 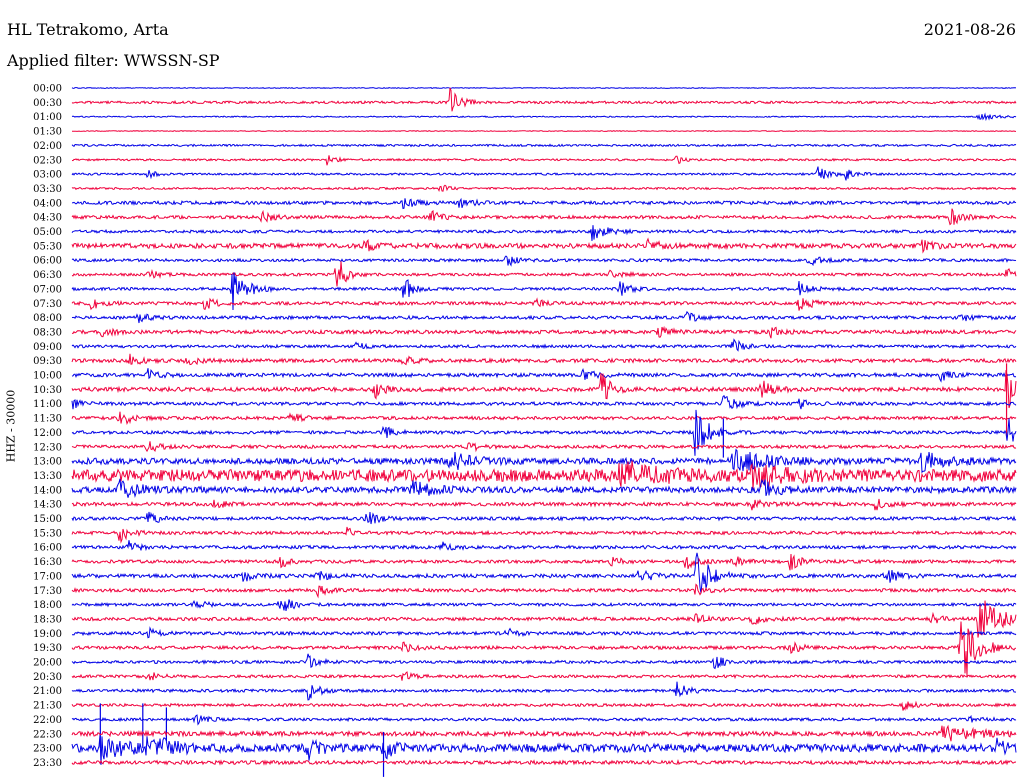 What do you see at coordinates (47, 376) in the screenshot?
I see `time-tick-label: 10:00` at bounding box center [47, 376].